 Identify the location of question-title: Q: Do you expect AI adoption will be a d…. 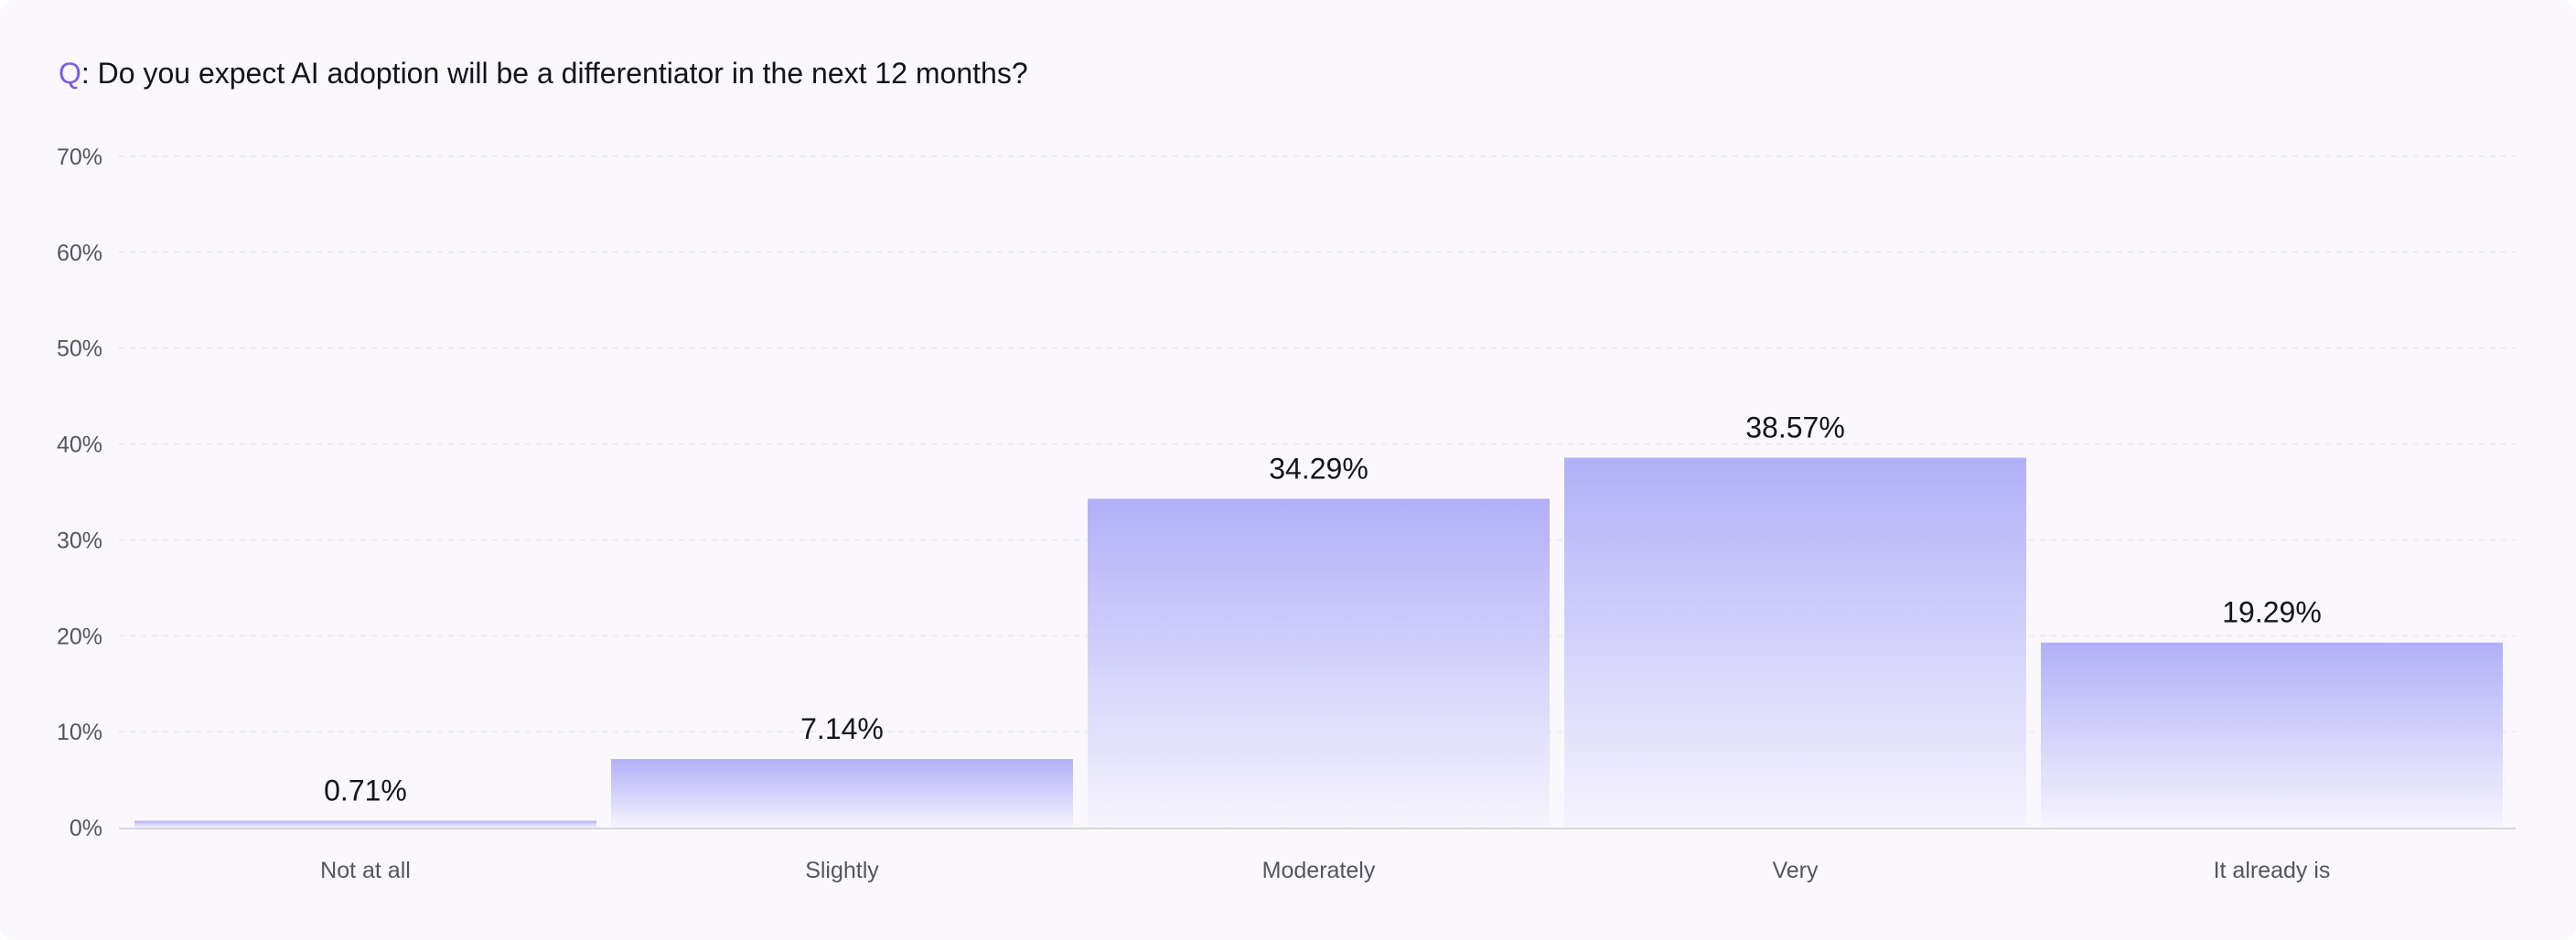
(543, 74).